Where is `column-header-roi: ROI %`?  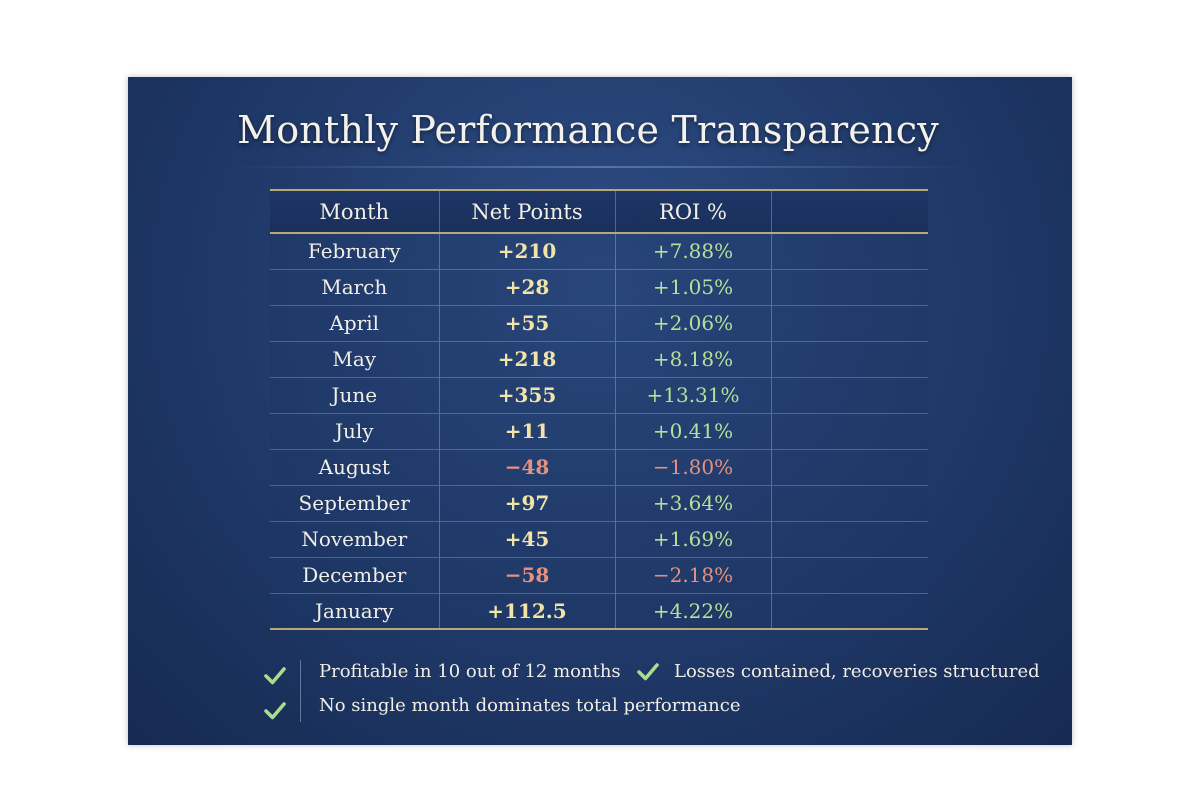 column-header-roi: ROI % is located at coordinates (692, 211).